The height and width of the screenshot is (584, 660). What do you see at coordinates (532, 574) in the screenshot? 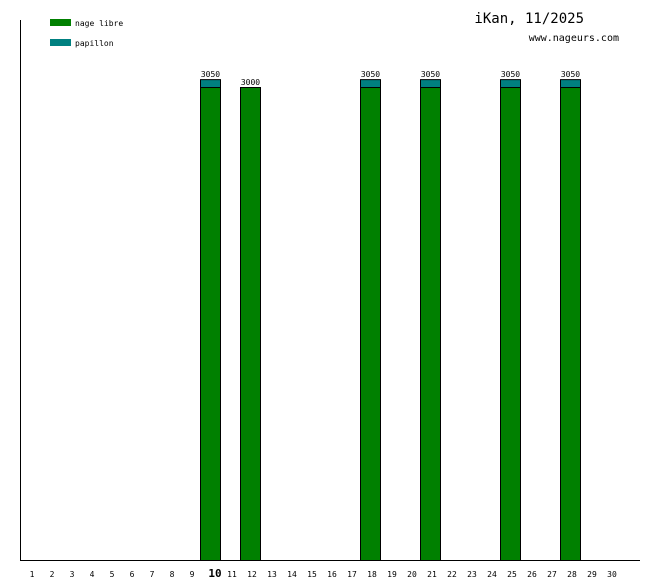
I see `x-tick-label: 26` at bounding box center [532, 574].